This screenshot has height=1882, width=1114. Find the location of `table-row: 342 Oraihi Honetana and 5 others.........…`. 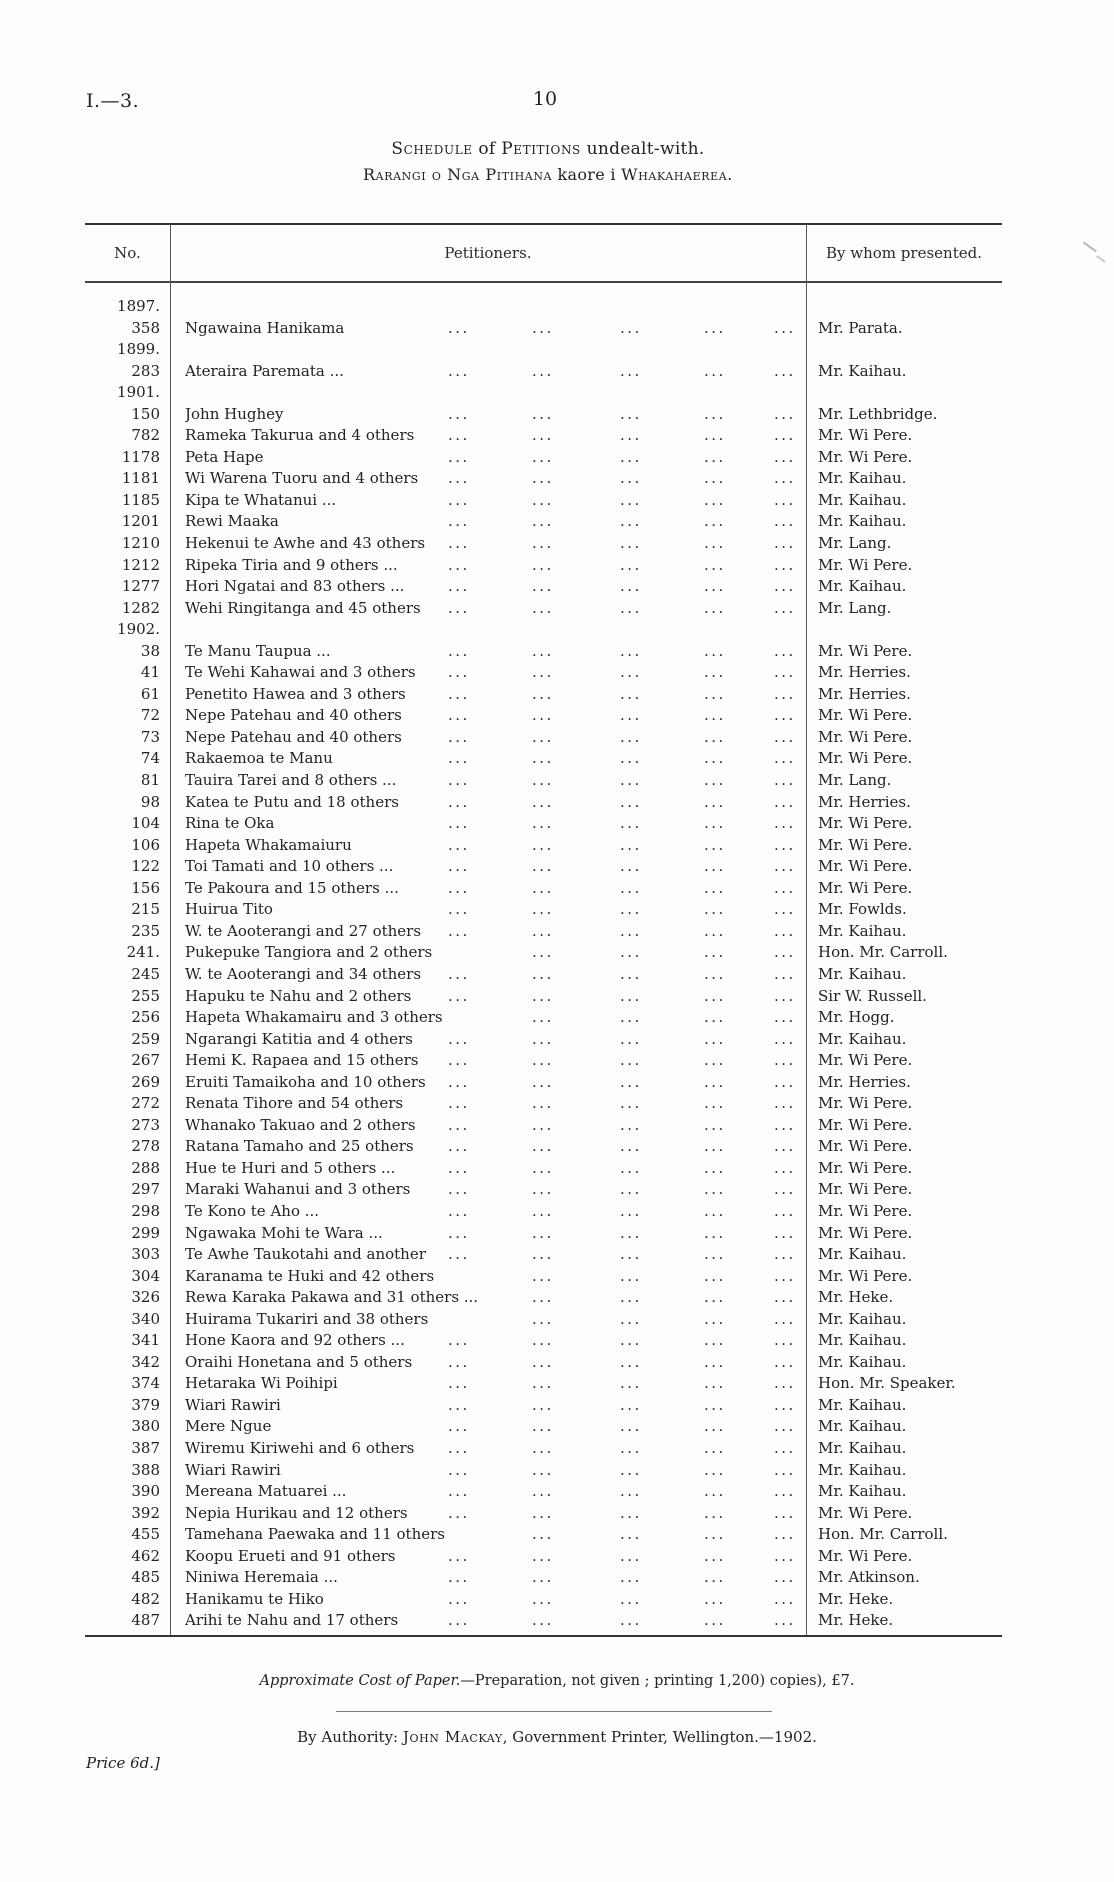

table-row: 342 Oraihi Honetana and 5 others.........… is located at coordinates (543, 1363).